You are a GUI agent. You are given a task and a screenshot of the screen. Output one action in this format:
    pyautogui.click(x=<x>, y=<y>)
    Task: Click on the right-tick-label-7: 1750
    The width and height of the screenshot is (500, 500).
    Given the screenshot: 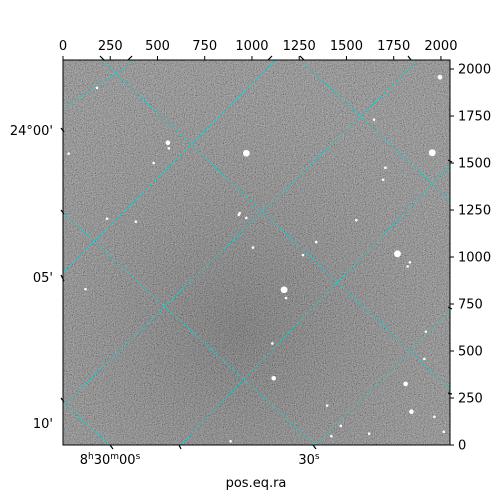 What is the action you would take?
    pyautogui.click(x=474, y=117)
    